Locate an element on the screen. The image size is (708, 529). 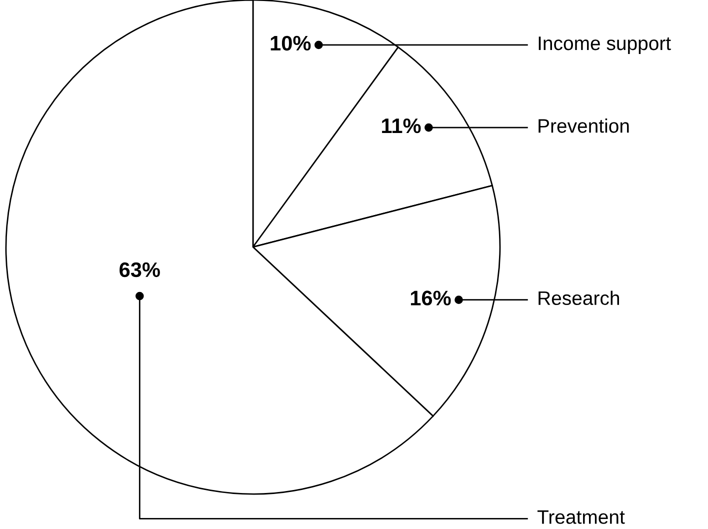
data-label: 63% is located at coordinates (140, 270).